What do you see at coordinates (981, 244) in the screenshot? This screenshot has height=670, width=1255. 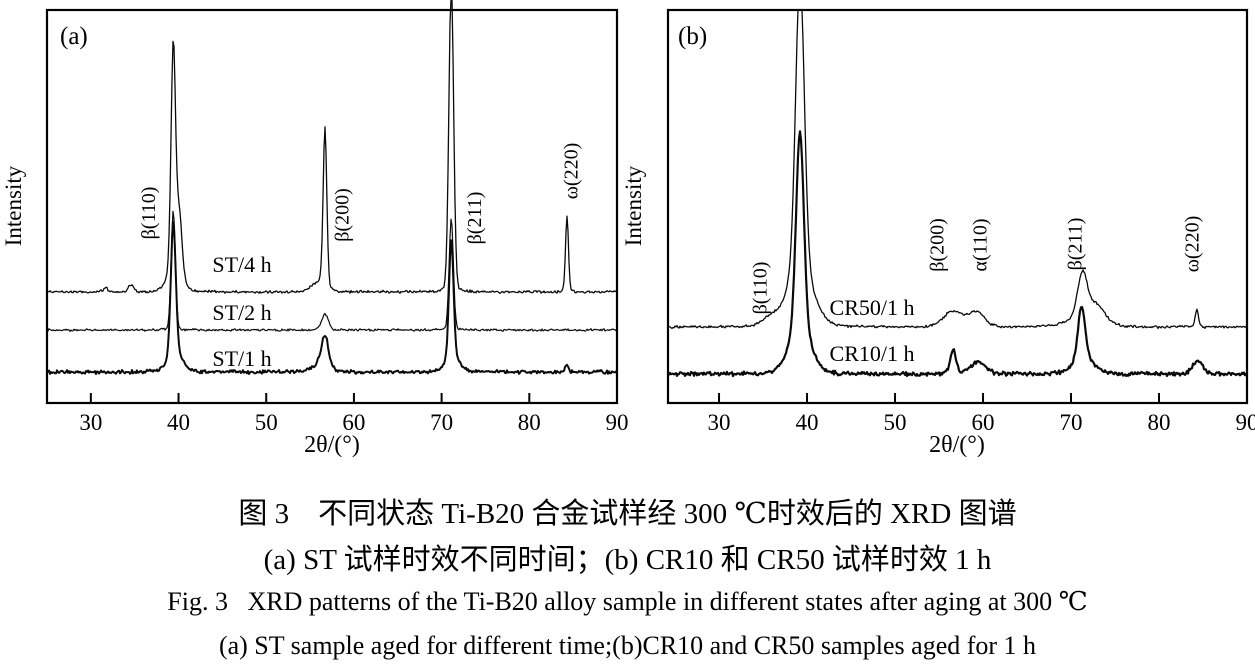 I see `peak-label-110: α(110)` at bounding box center [981, 244].